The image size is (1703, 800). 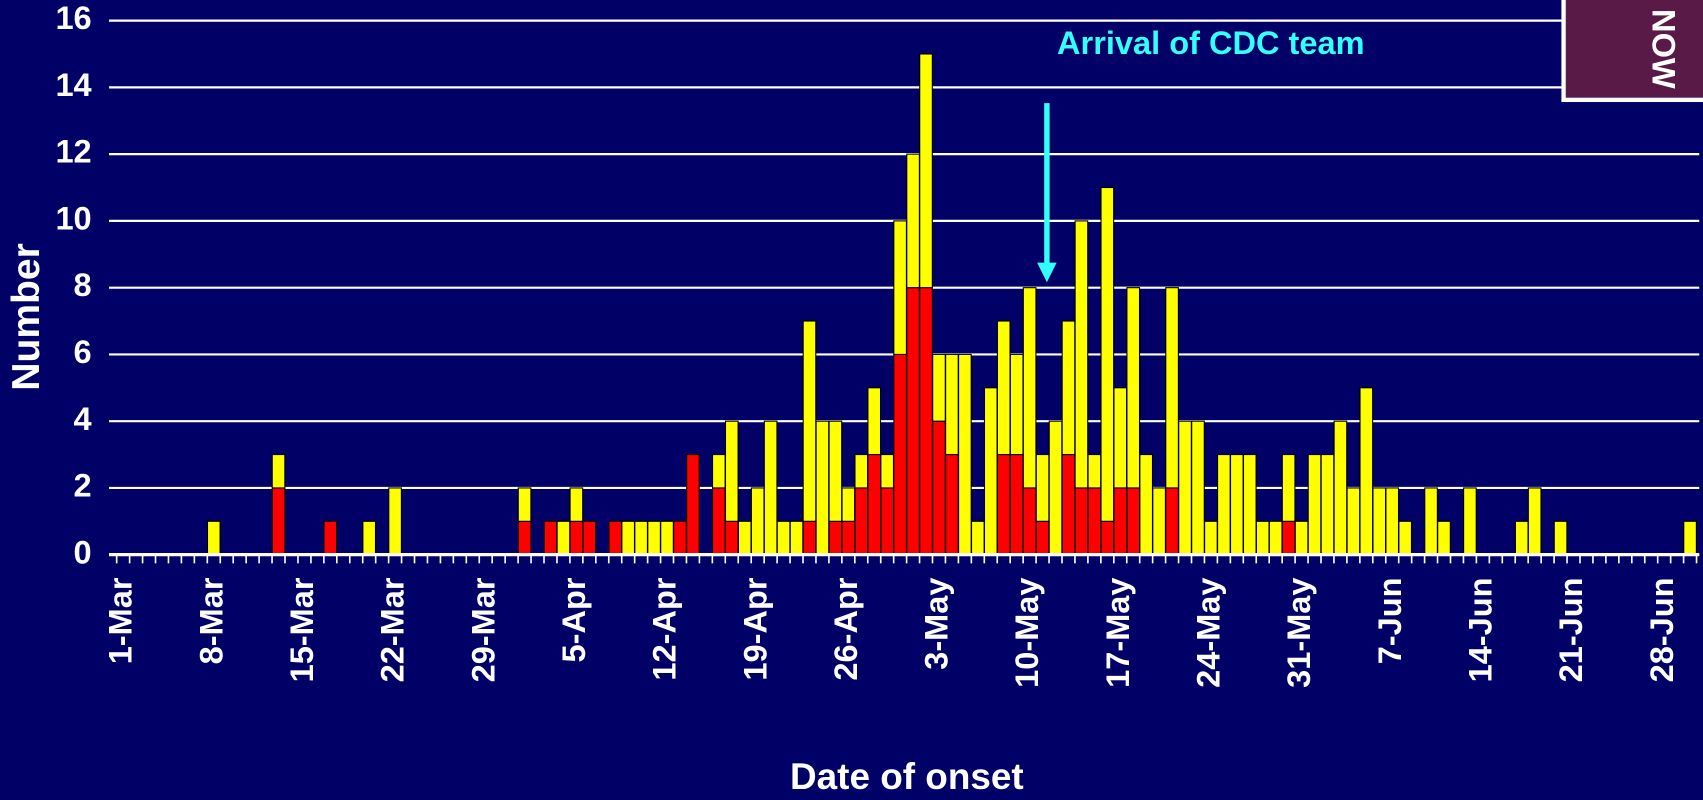 What do you see at coordinates (1662, 629) in the screenshot?
I see `x-tick-label: 28-Jun` at bounding box center [1662, 629].